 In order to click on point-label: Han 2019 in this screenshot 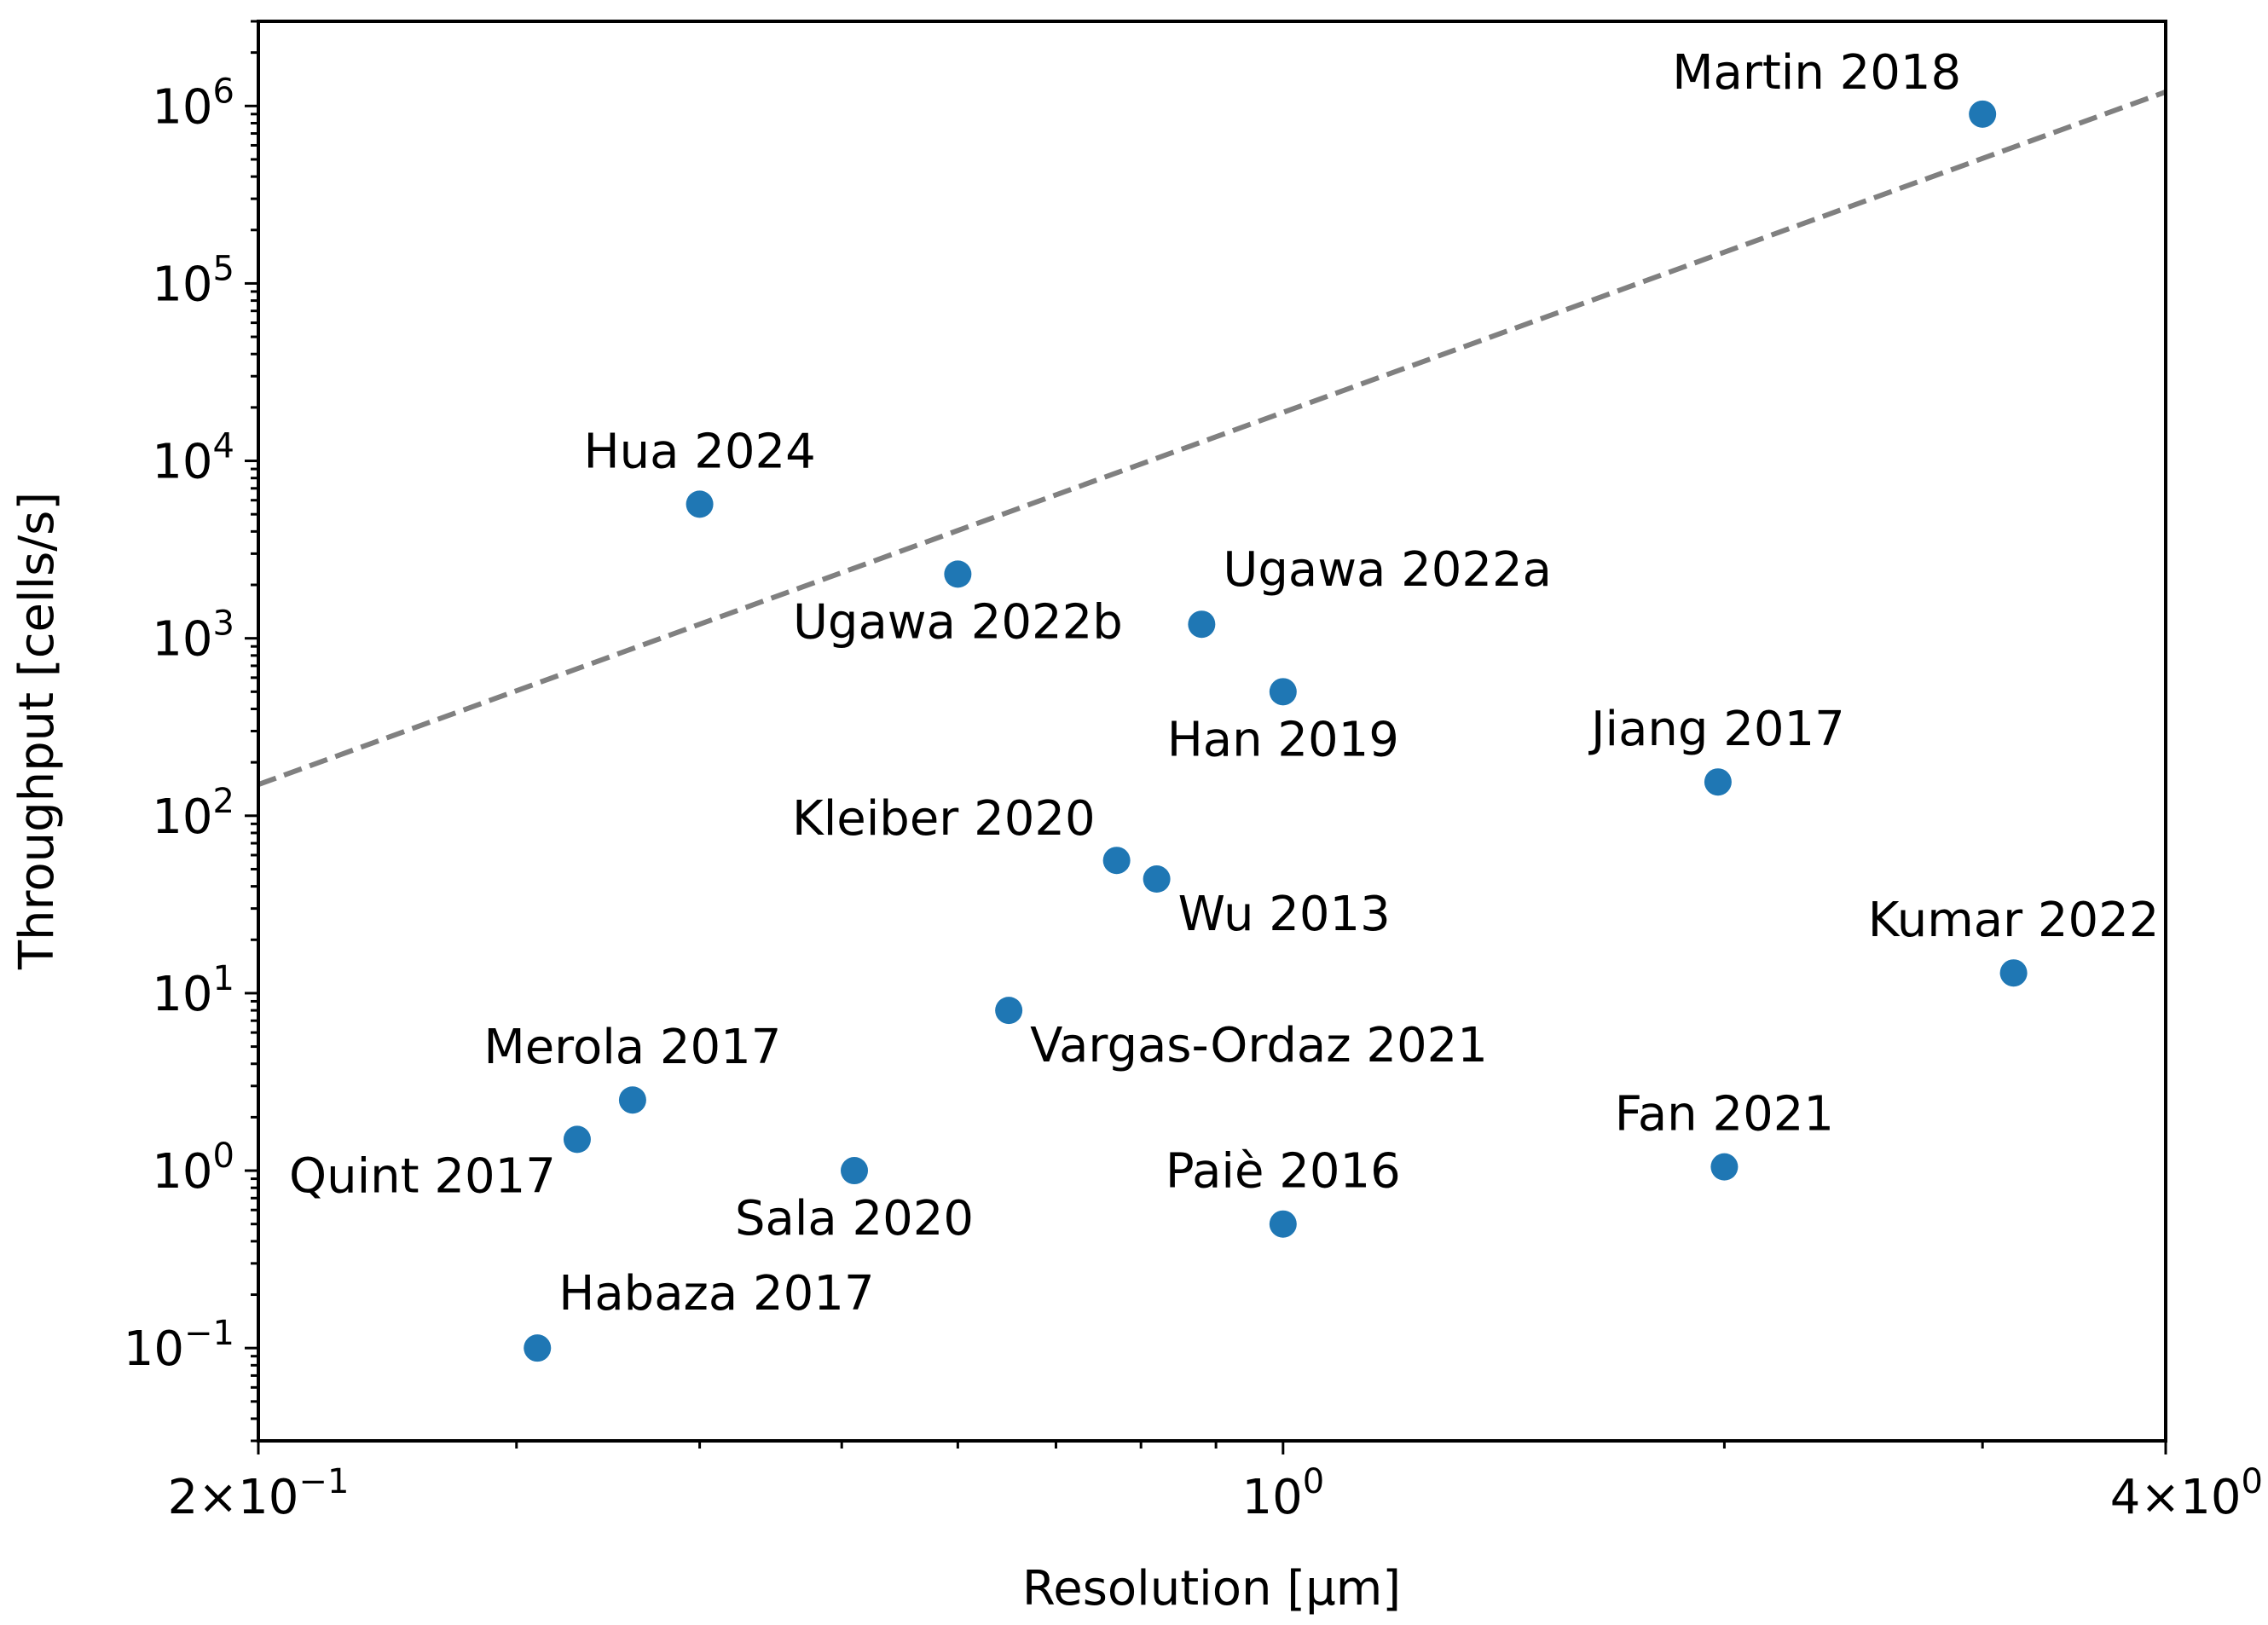, I will do `click(1283, 739)`.